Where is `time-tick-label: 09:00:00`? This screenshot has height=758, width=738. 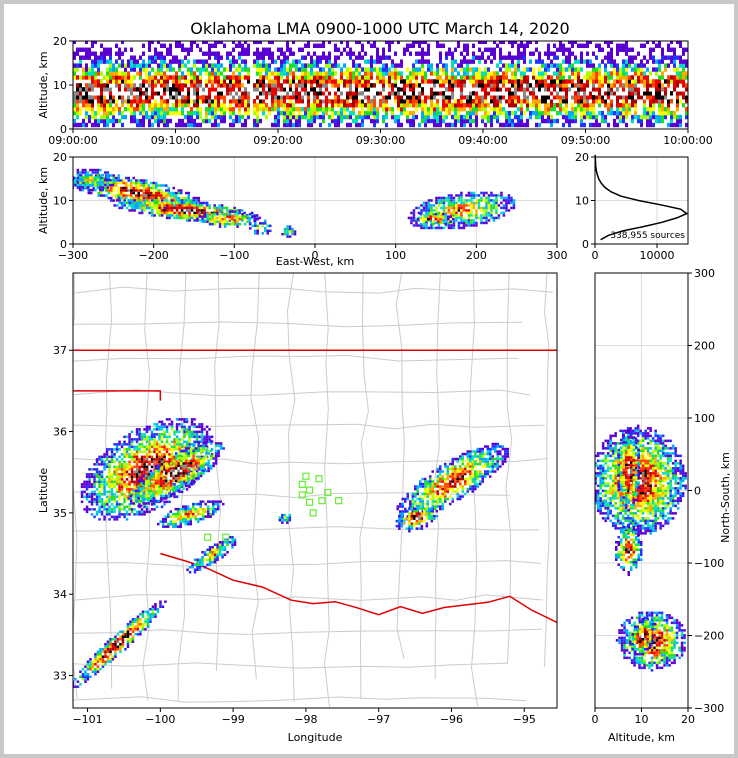 time-tick-label: 09:00:00 is located at coordinates (72, 140).